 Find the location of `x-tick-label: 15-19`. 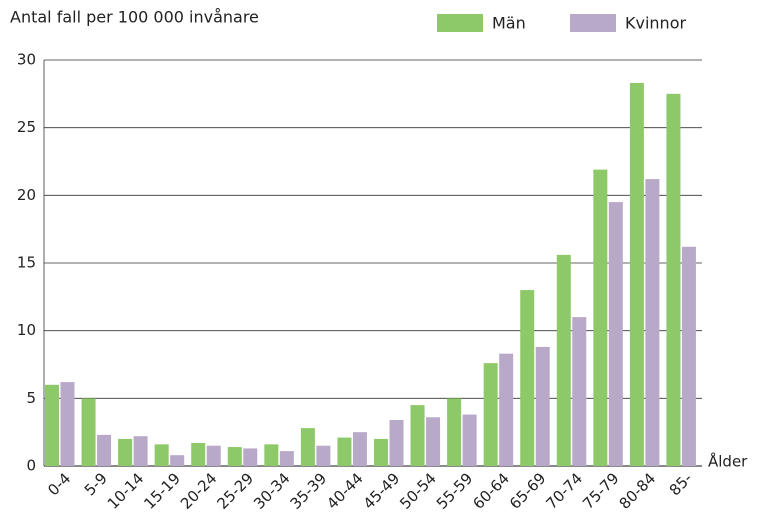

x-tick-label: 15-19 is located at coordinates (162, 491).